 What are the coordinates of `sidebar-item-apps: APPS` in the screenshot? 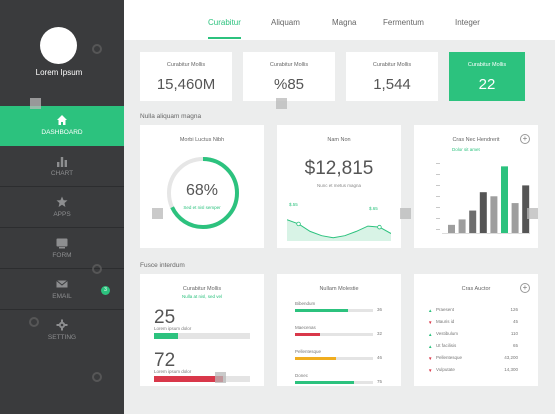 It's located at (62, 208).